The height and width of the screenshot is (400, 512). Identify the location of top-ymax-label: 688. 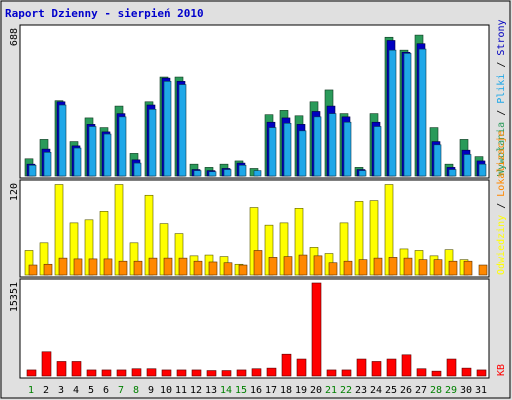
(14, 37).